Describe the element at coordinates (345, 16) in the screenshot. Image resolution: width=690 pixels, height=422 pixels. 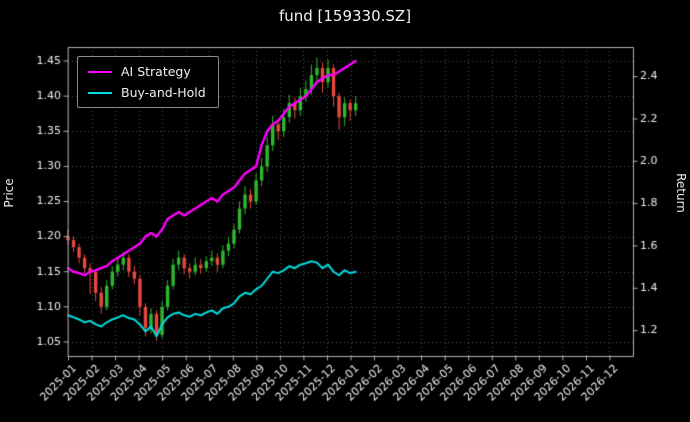
I see `chart-title: fund [159330.SZ]` at that location.